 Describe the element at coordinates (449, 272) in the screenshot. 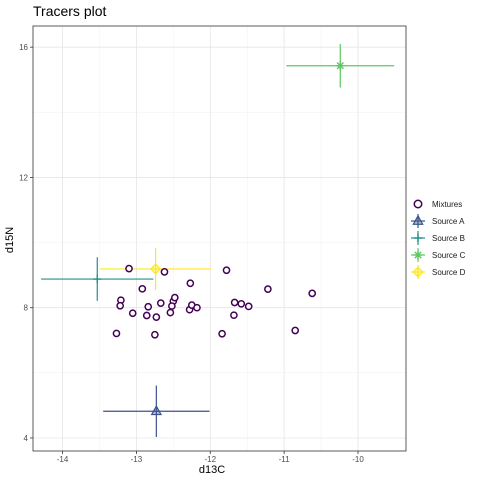

I see `legend-label: Source D` at that location.